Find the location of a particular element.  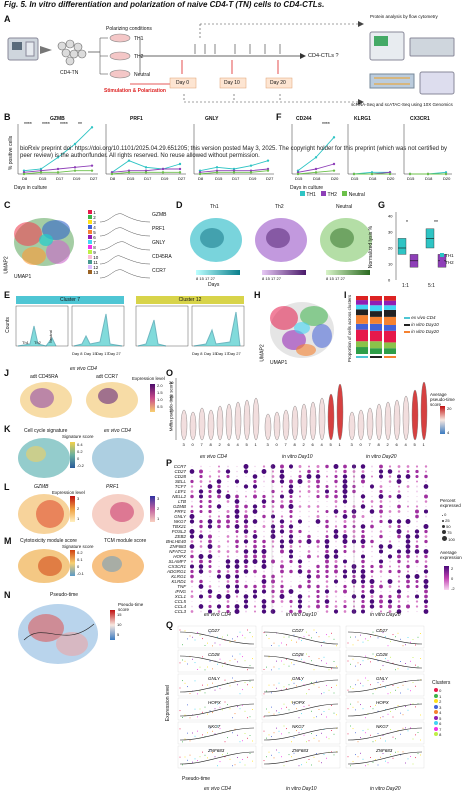

i-ylabel: Proportion of cells across clusters is located at coordinates (350, 328).